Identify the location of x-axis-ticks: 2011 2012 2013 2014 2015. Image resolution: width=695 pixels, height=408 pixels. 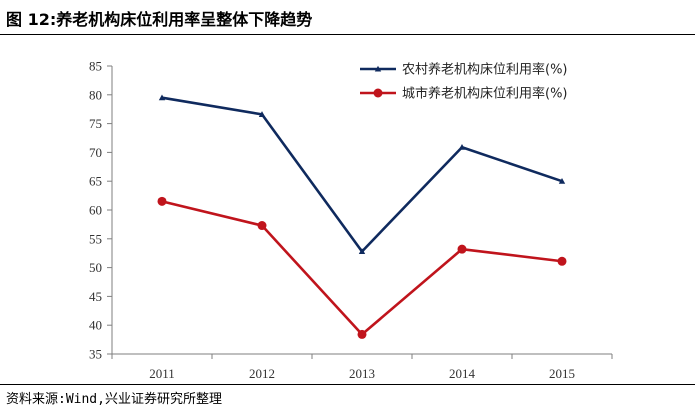
(362, 367).